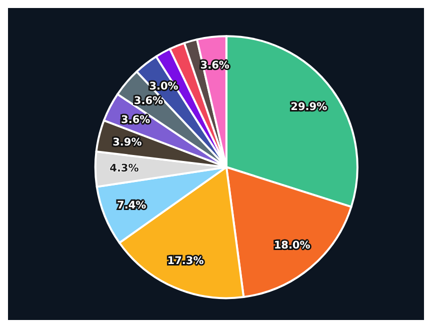 The image size is (432, 328). I want to click on data-label: 29.9%, so click(309, 106).